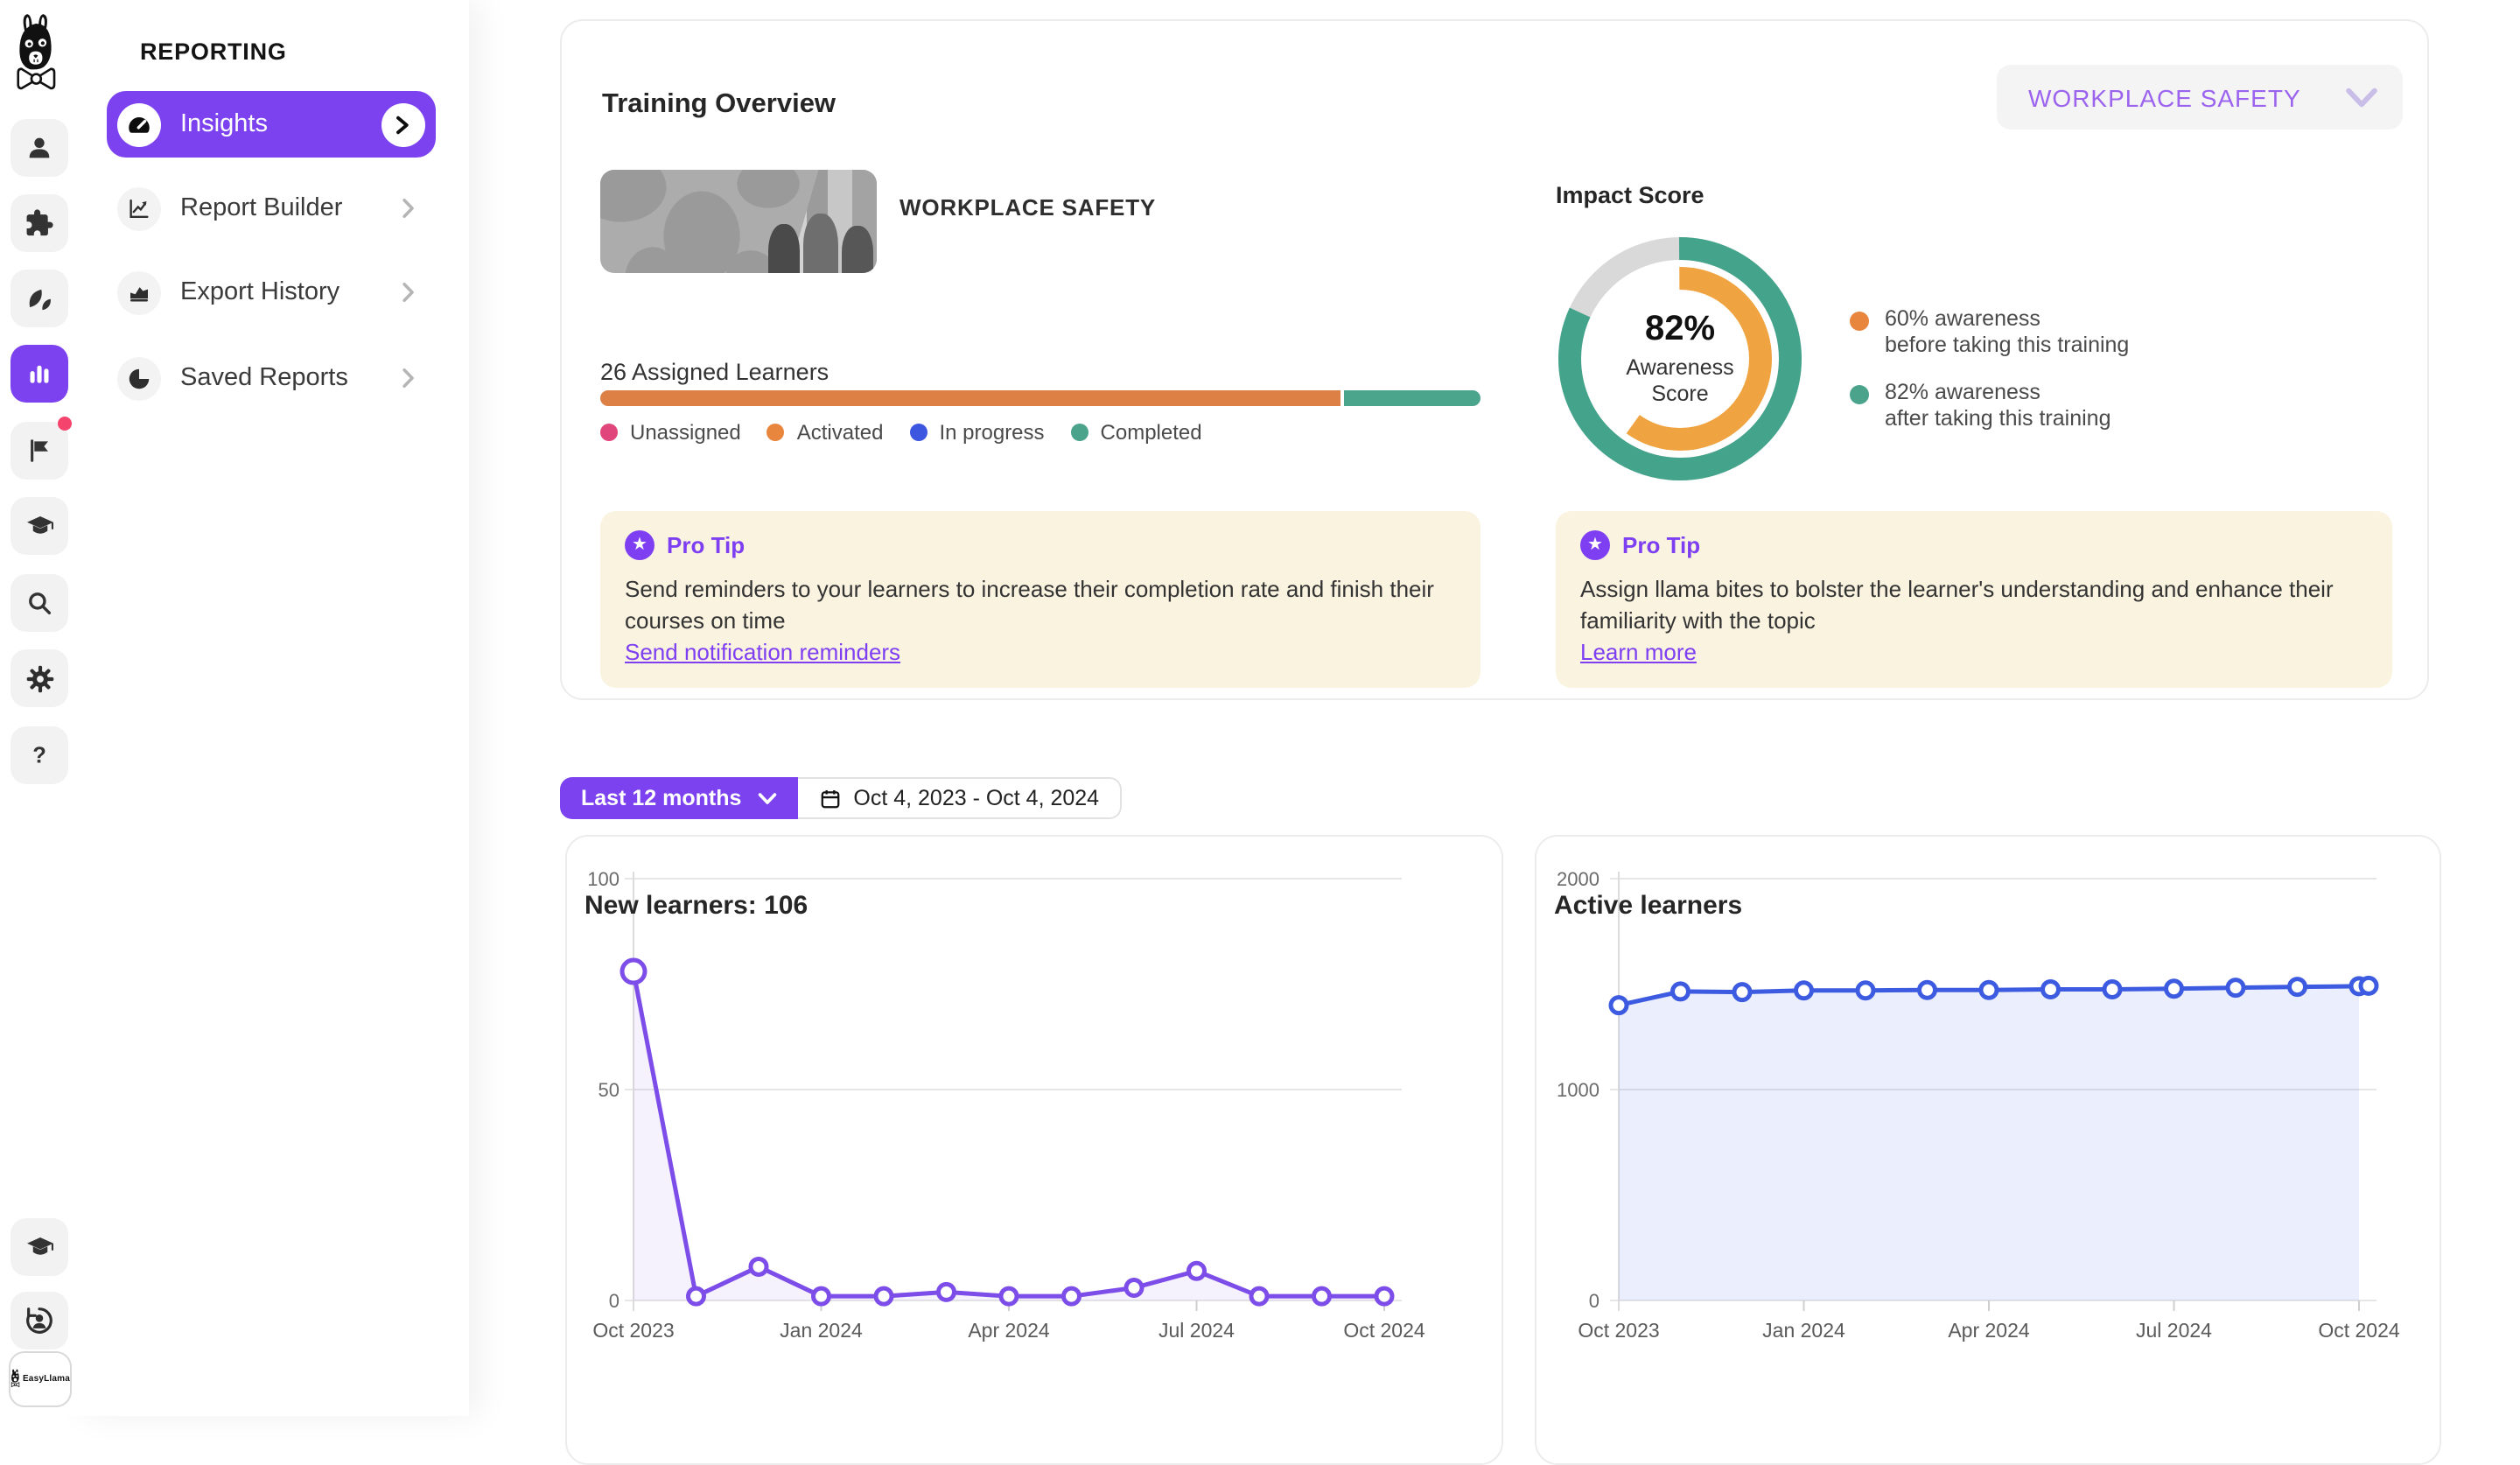  Describe the element at coordinates (260, 292) in the screenshot. I see `nav-label: Export History` at that location.